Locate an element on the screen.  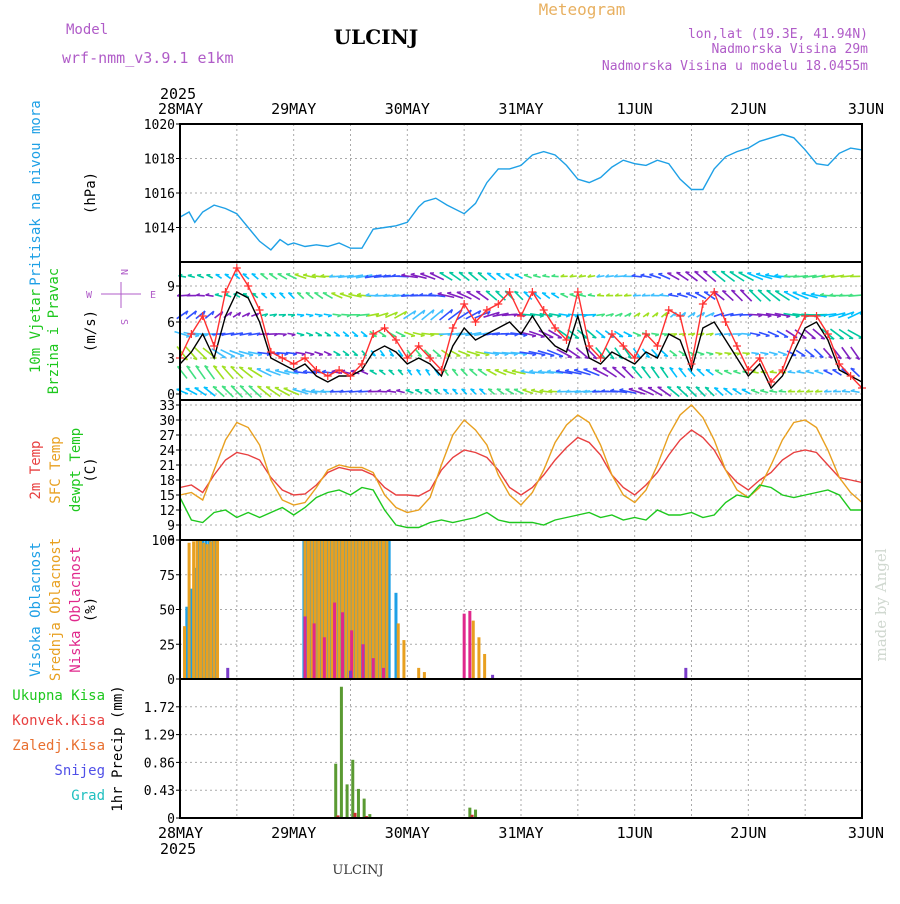
y-tick-label: 30 is located at coordinates (167, 421).